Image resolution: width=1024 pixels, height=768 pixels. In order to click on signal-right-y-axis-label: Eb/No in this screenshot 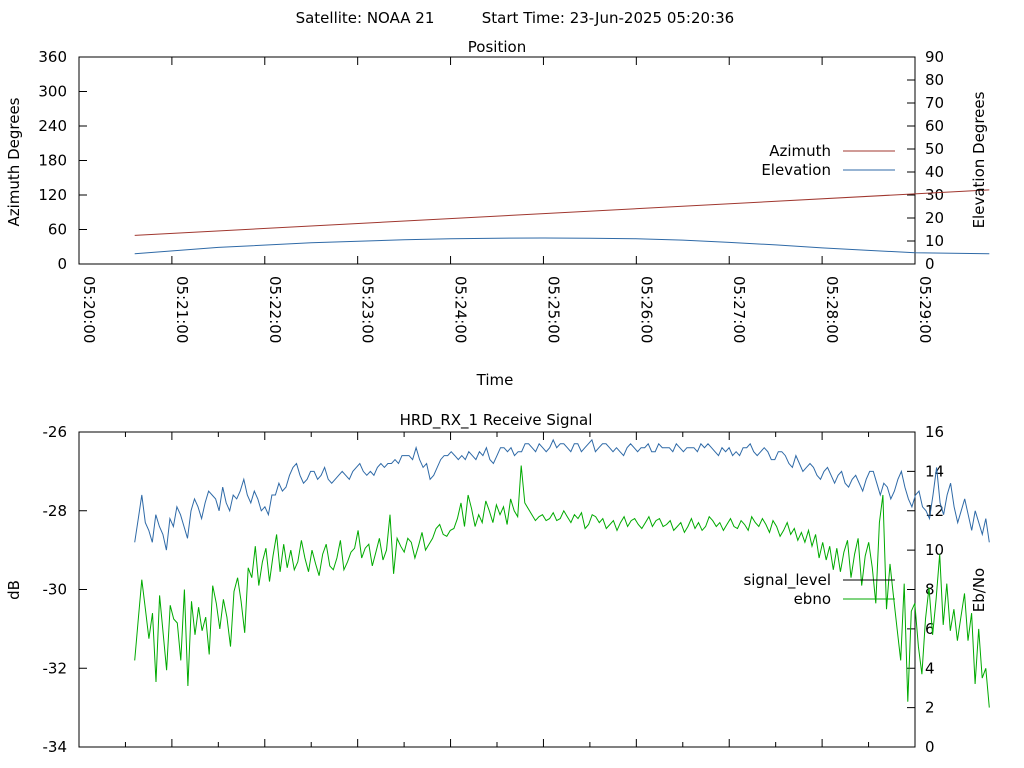, I will do `click(979, 590)`.